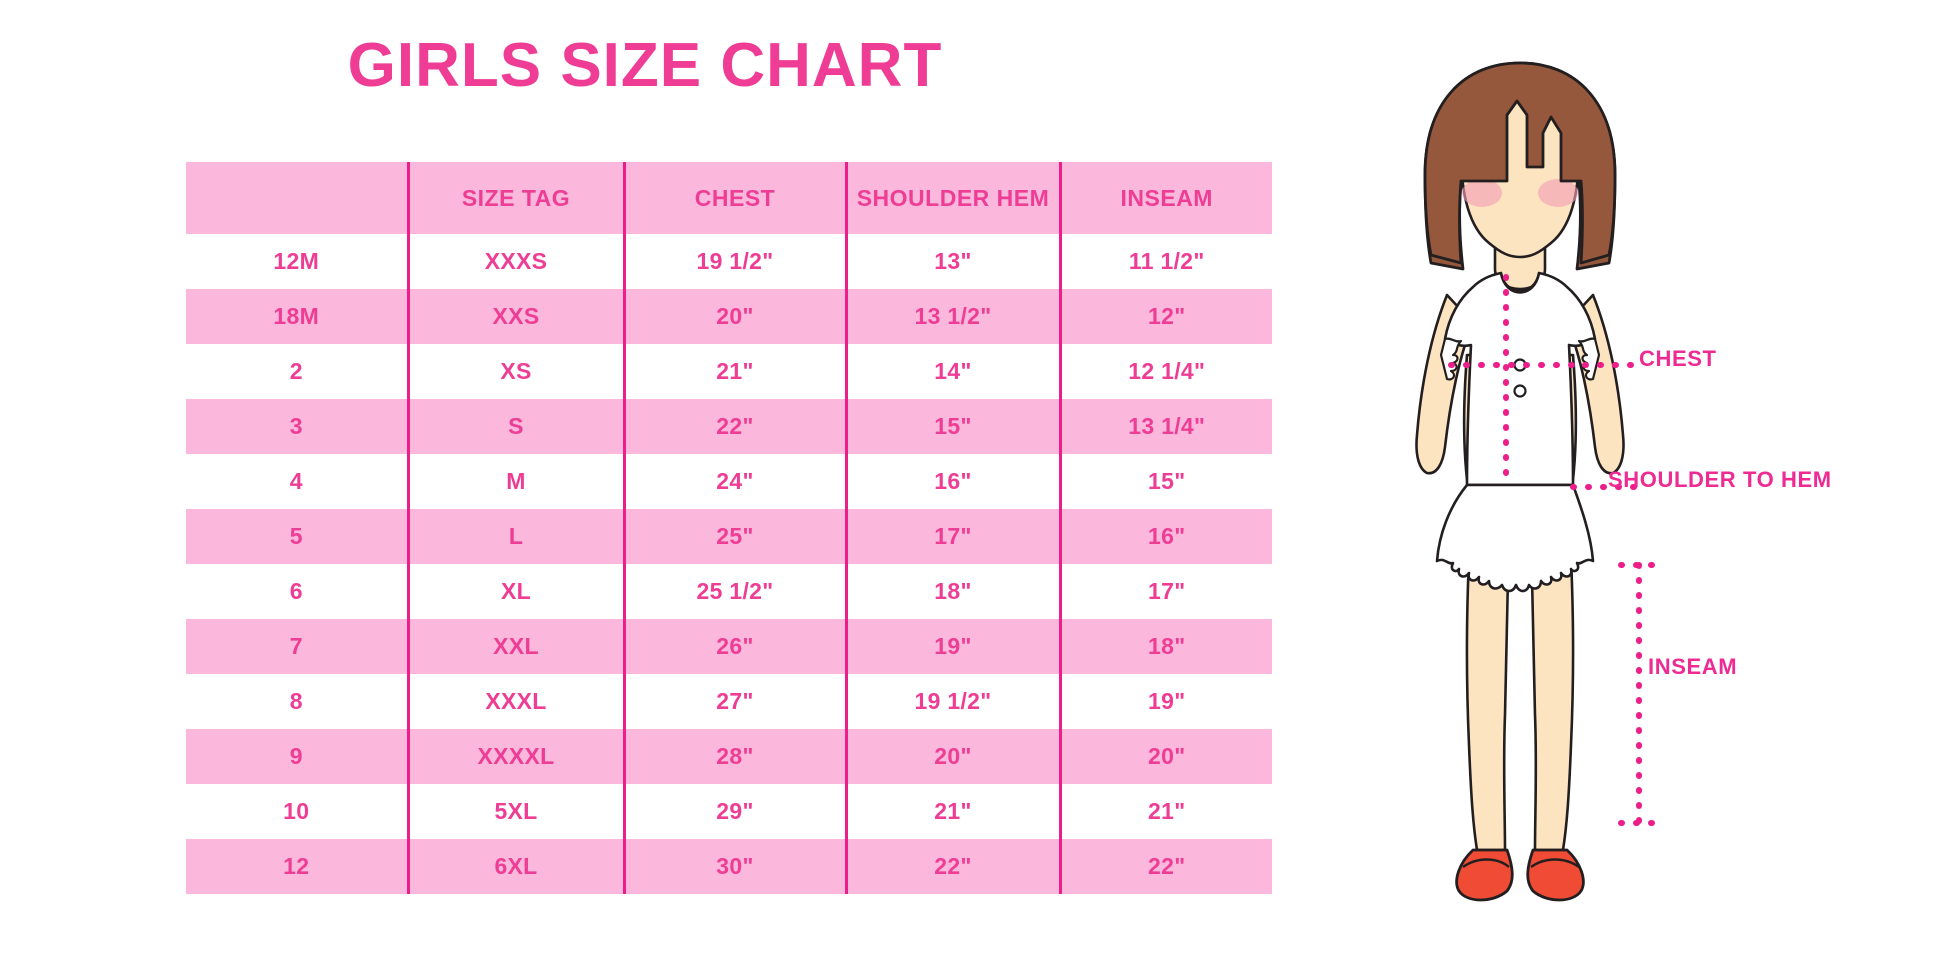 Image resolution: width=1946 pixels, height=973 pixels. Describe the element at coordinates (734, 536) in the screenshot. I see `cell-chest: 25"` at that location.